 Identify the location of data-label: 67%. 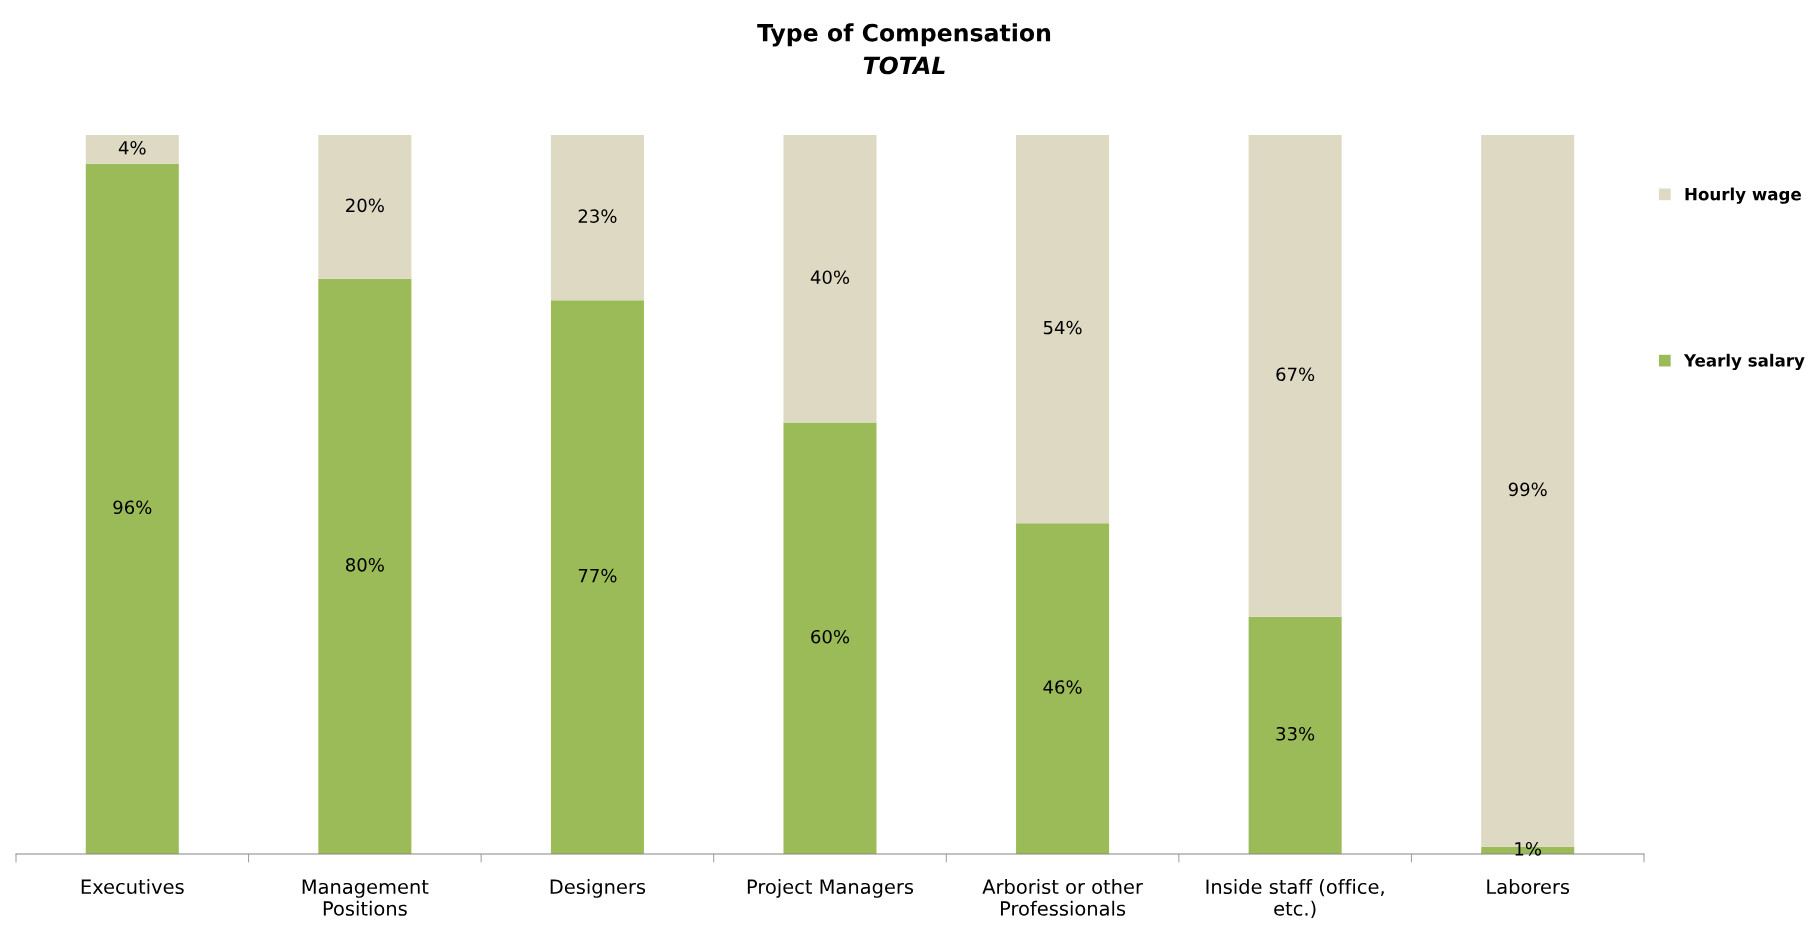
(1295, 374).